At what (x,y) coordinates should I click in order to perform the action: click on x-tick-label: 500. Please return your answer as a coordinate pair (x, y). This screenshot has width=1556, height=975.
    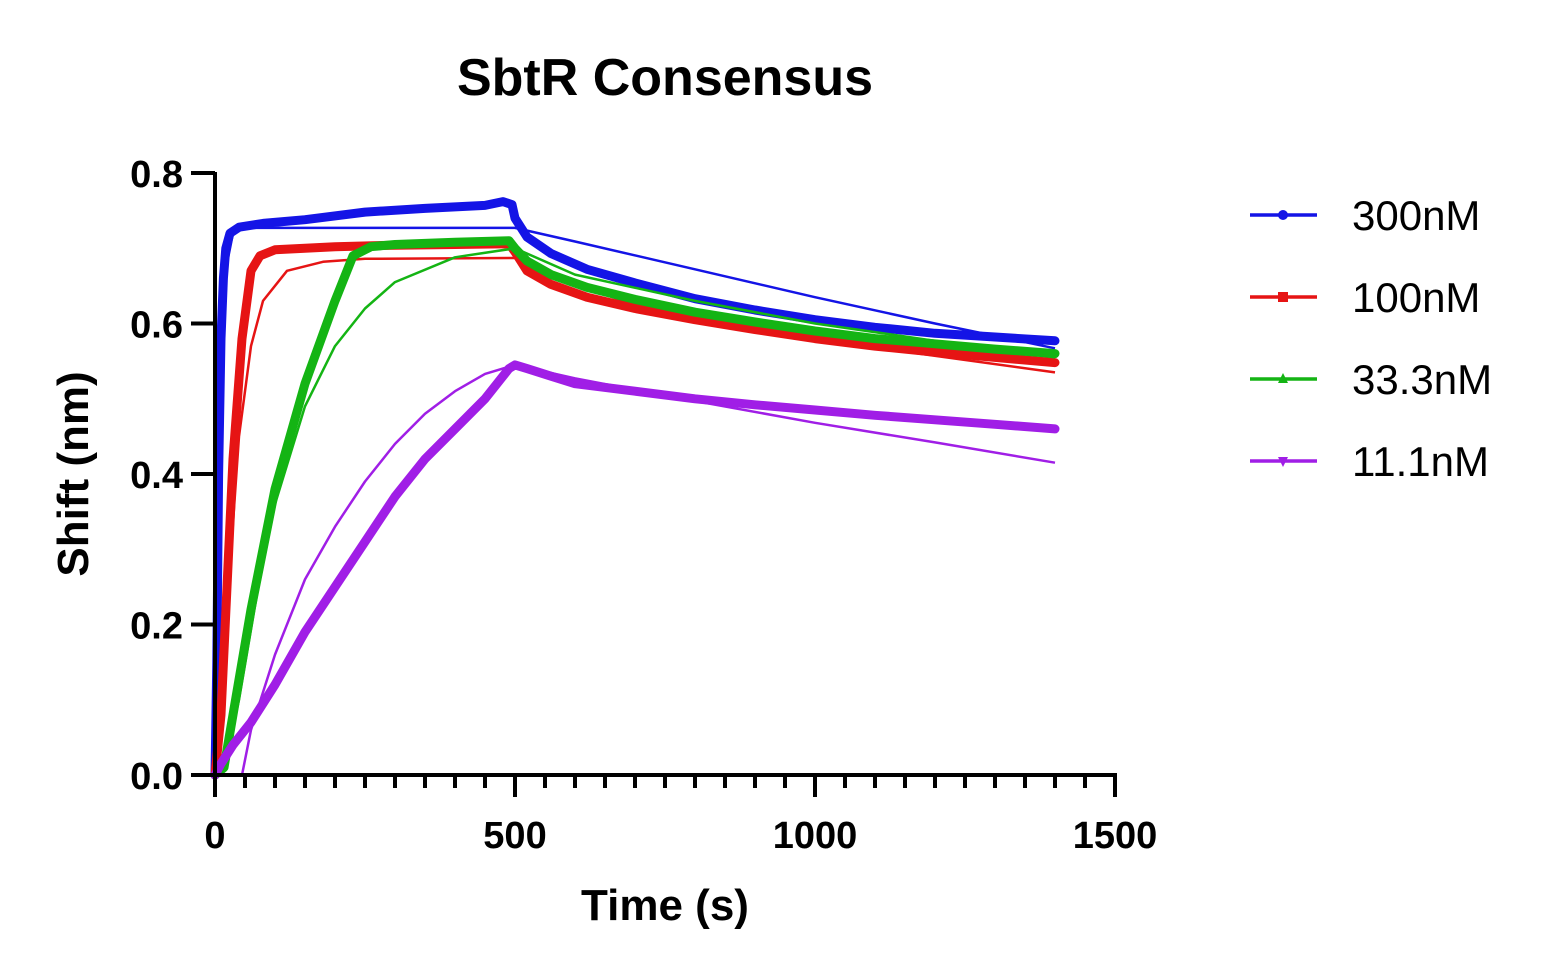
    Looking at the image, I should click on (514, 836).